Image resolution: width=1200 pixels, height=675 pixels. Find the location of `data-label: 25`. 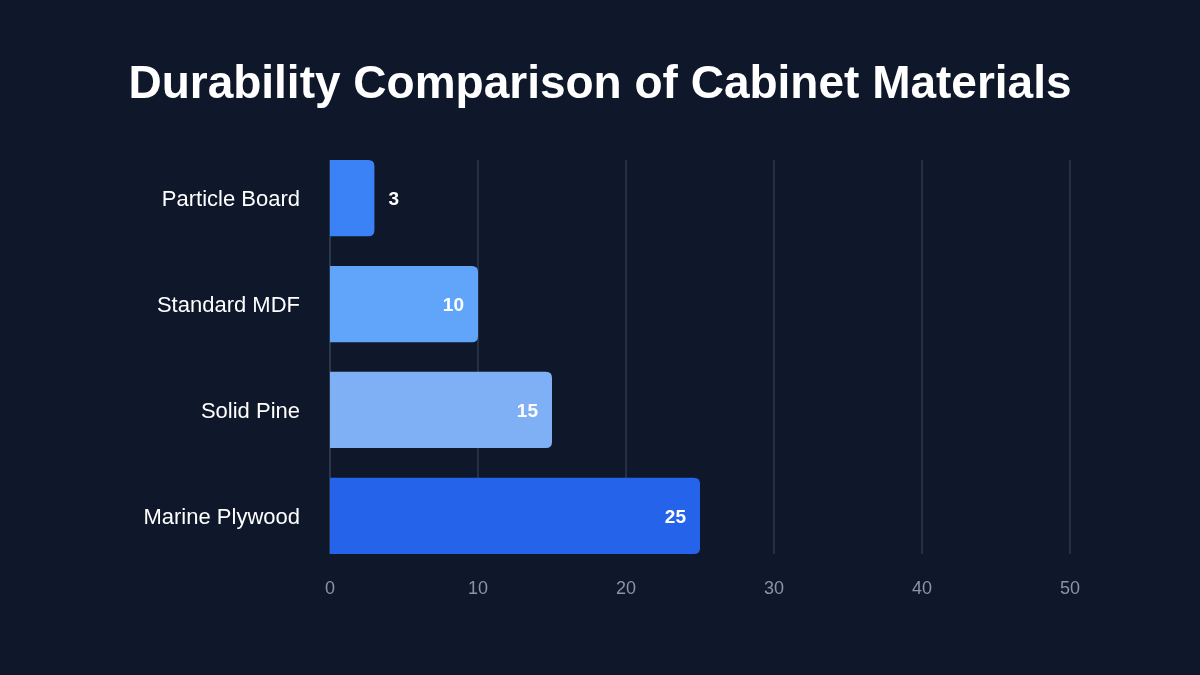

data-label: 25 is located at coordinates (675, 516).